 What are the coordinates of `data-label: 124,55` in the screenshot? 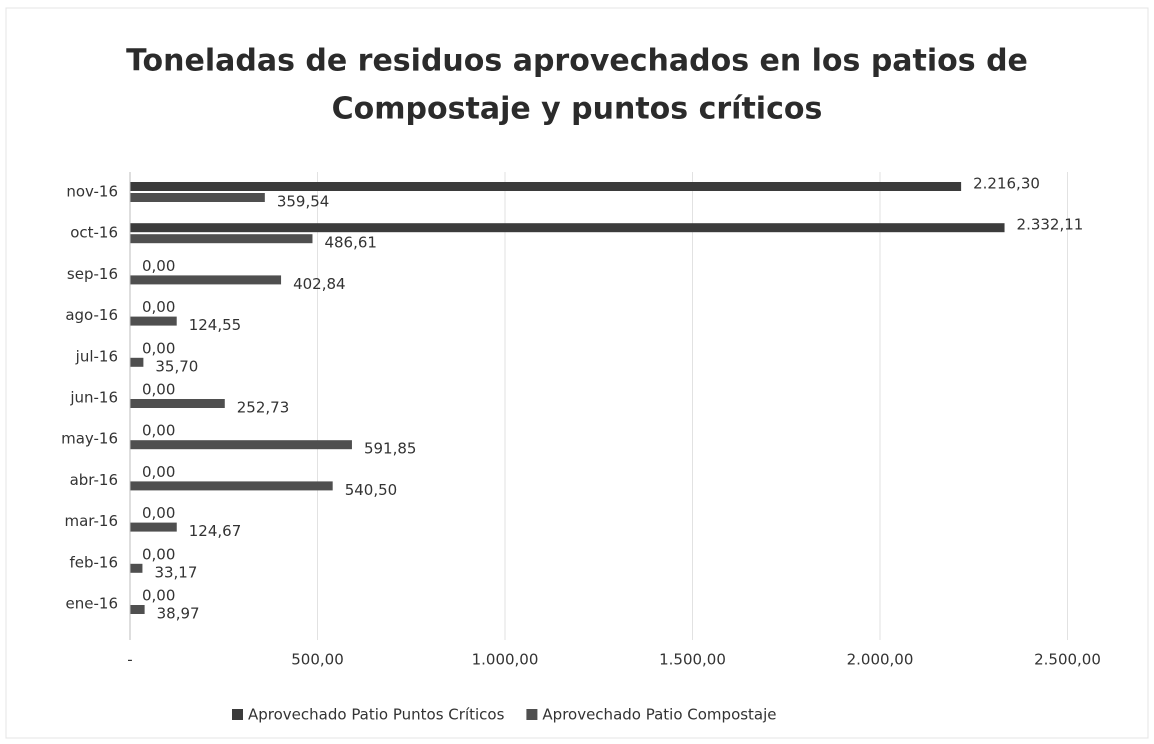 It's located at (215, 325).